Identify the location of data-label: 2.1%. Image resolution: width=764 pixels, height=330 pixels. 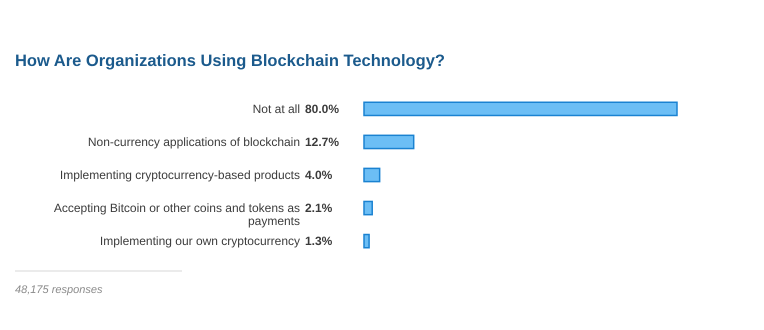
(319, 208).